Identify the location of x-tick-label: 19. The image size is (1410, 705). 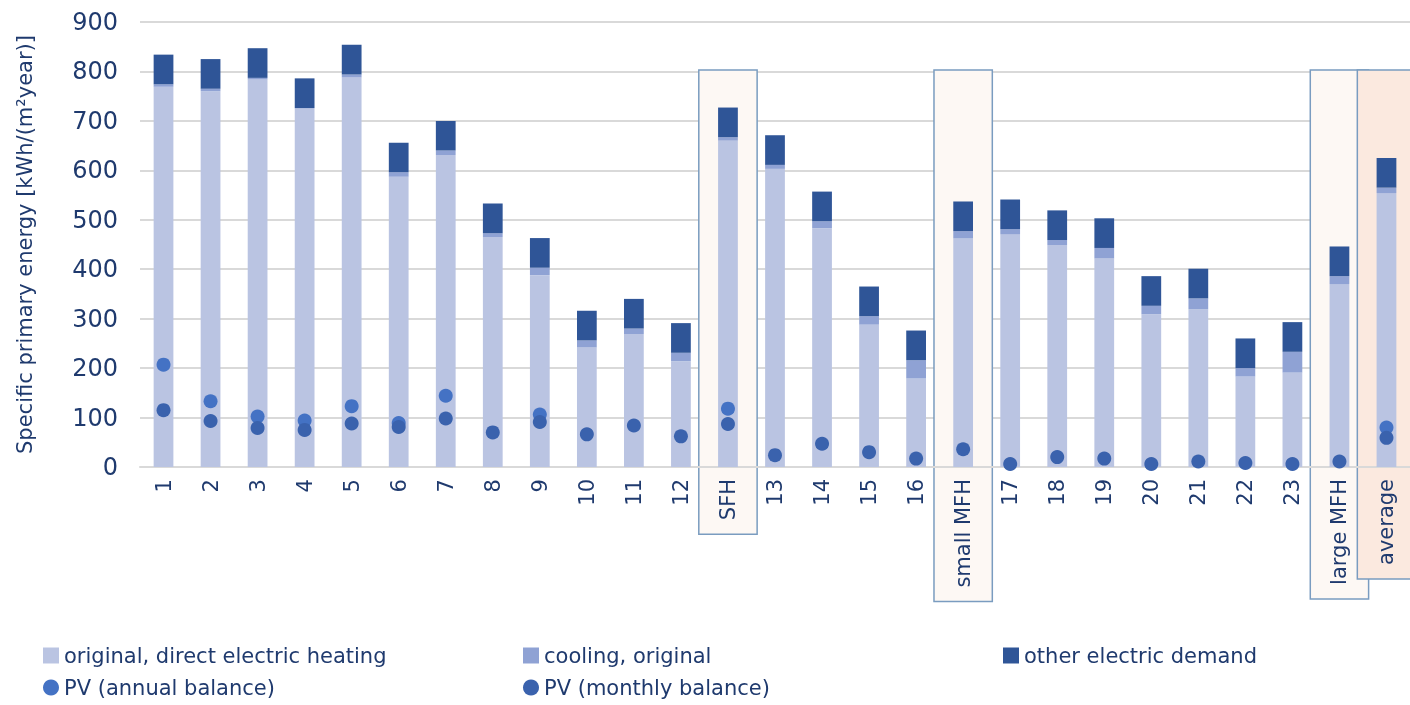
(1104, 492).